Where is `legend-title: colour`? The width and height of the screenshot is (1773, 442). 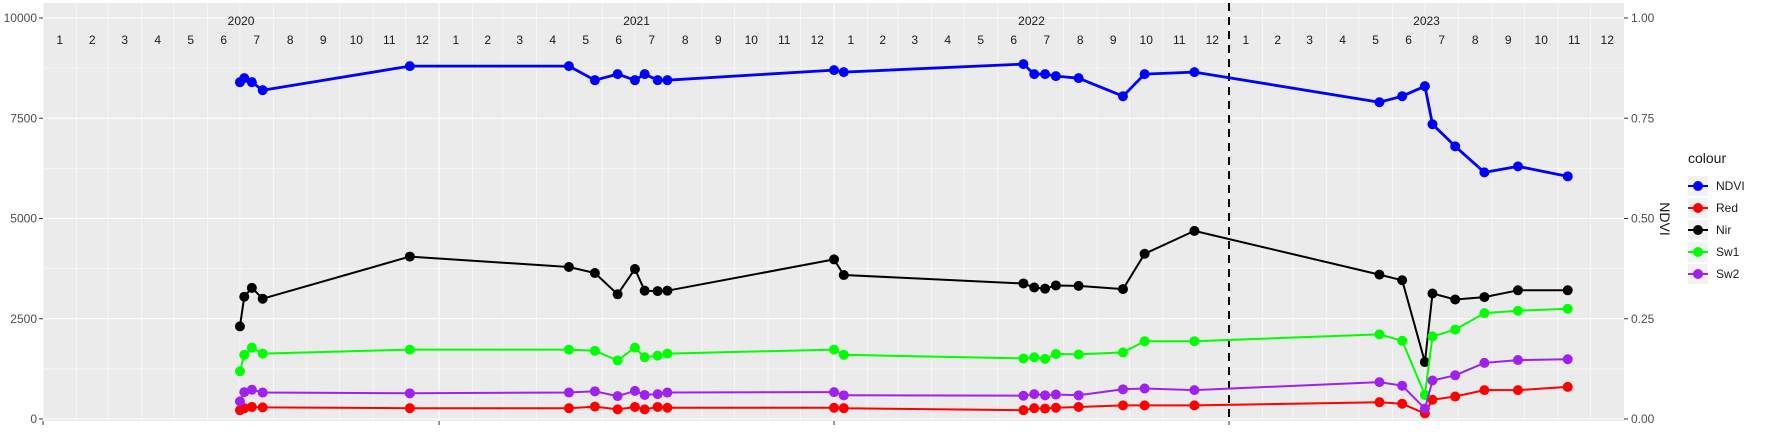
legend-title: colour is located at coordinates (1707, 158).